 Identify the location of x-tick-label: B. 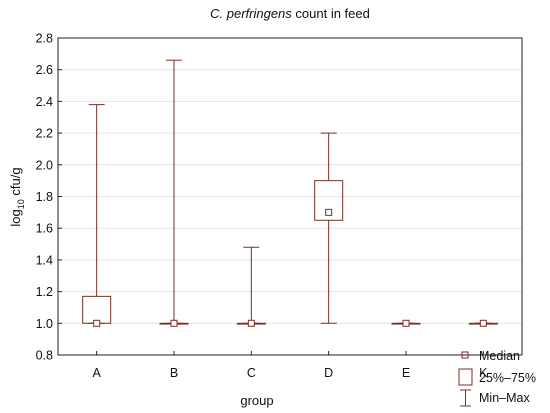
(174, 373).